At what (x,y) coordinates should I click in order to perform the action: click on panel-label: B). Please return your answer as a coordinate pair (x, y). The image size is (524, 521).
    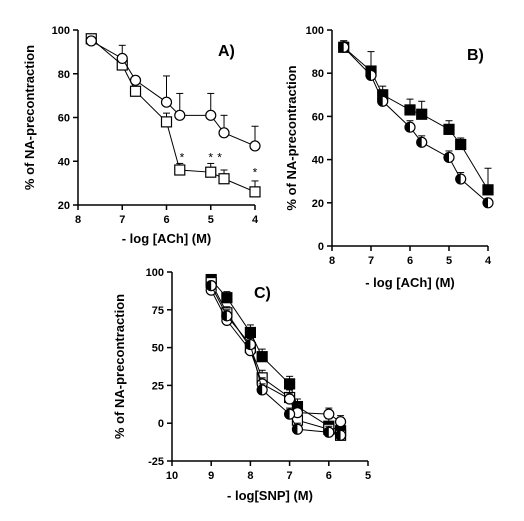
    Looking at the image, I should click on (475, 55).